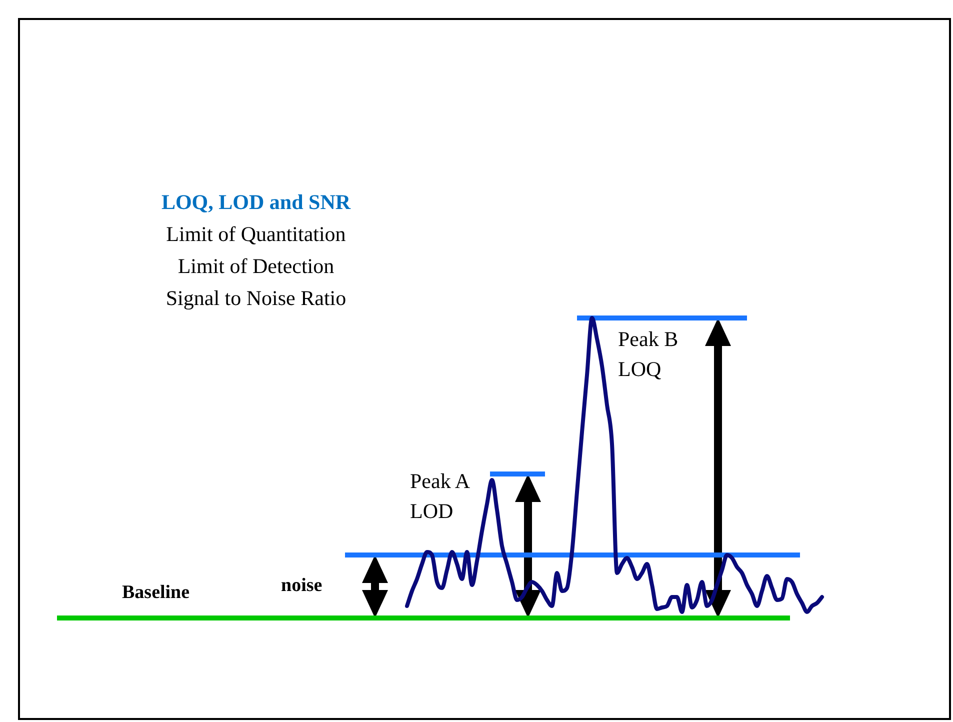 Image resolution: width=953 pixels, height=722 pixels. What do you see at coordinates (156, 593) in the screenshot?
I see `ref-line-label: Baseline` at bounding box center [156, 593].